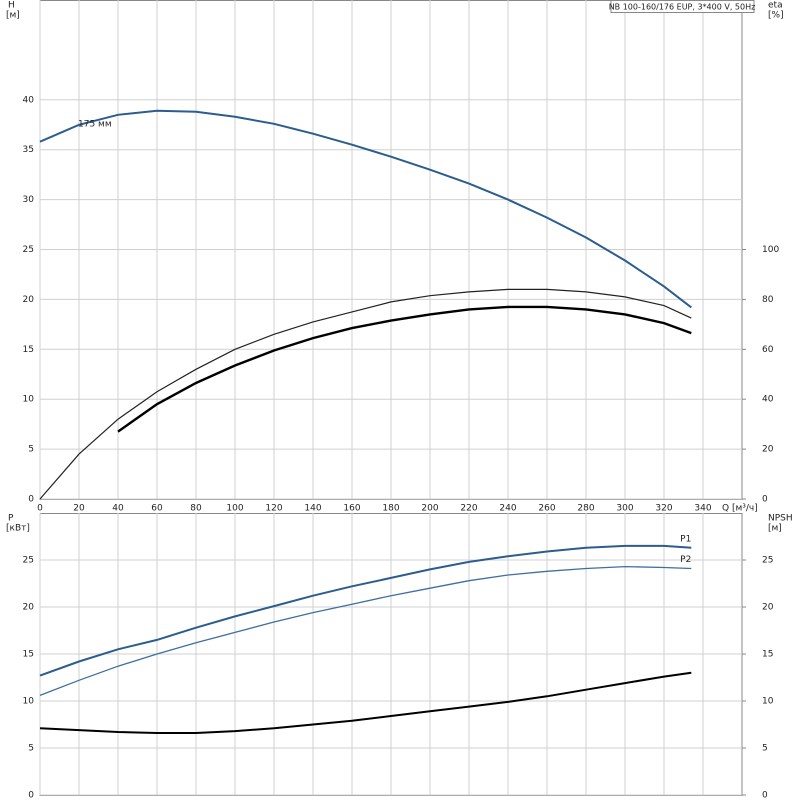 The height and width of the screenshot is (800, 800). I want to click on x-tick-label: 80, so click(196, 509).